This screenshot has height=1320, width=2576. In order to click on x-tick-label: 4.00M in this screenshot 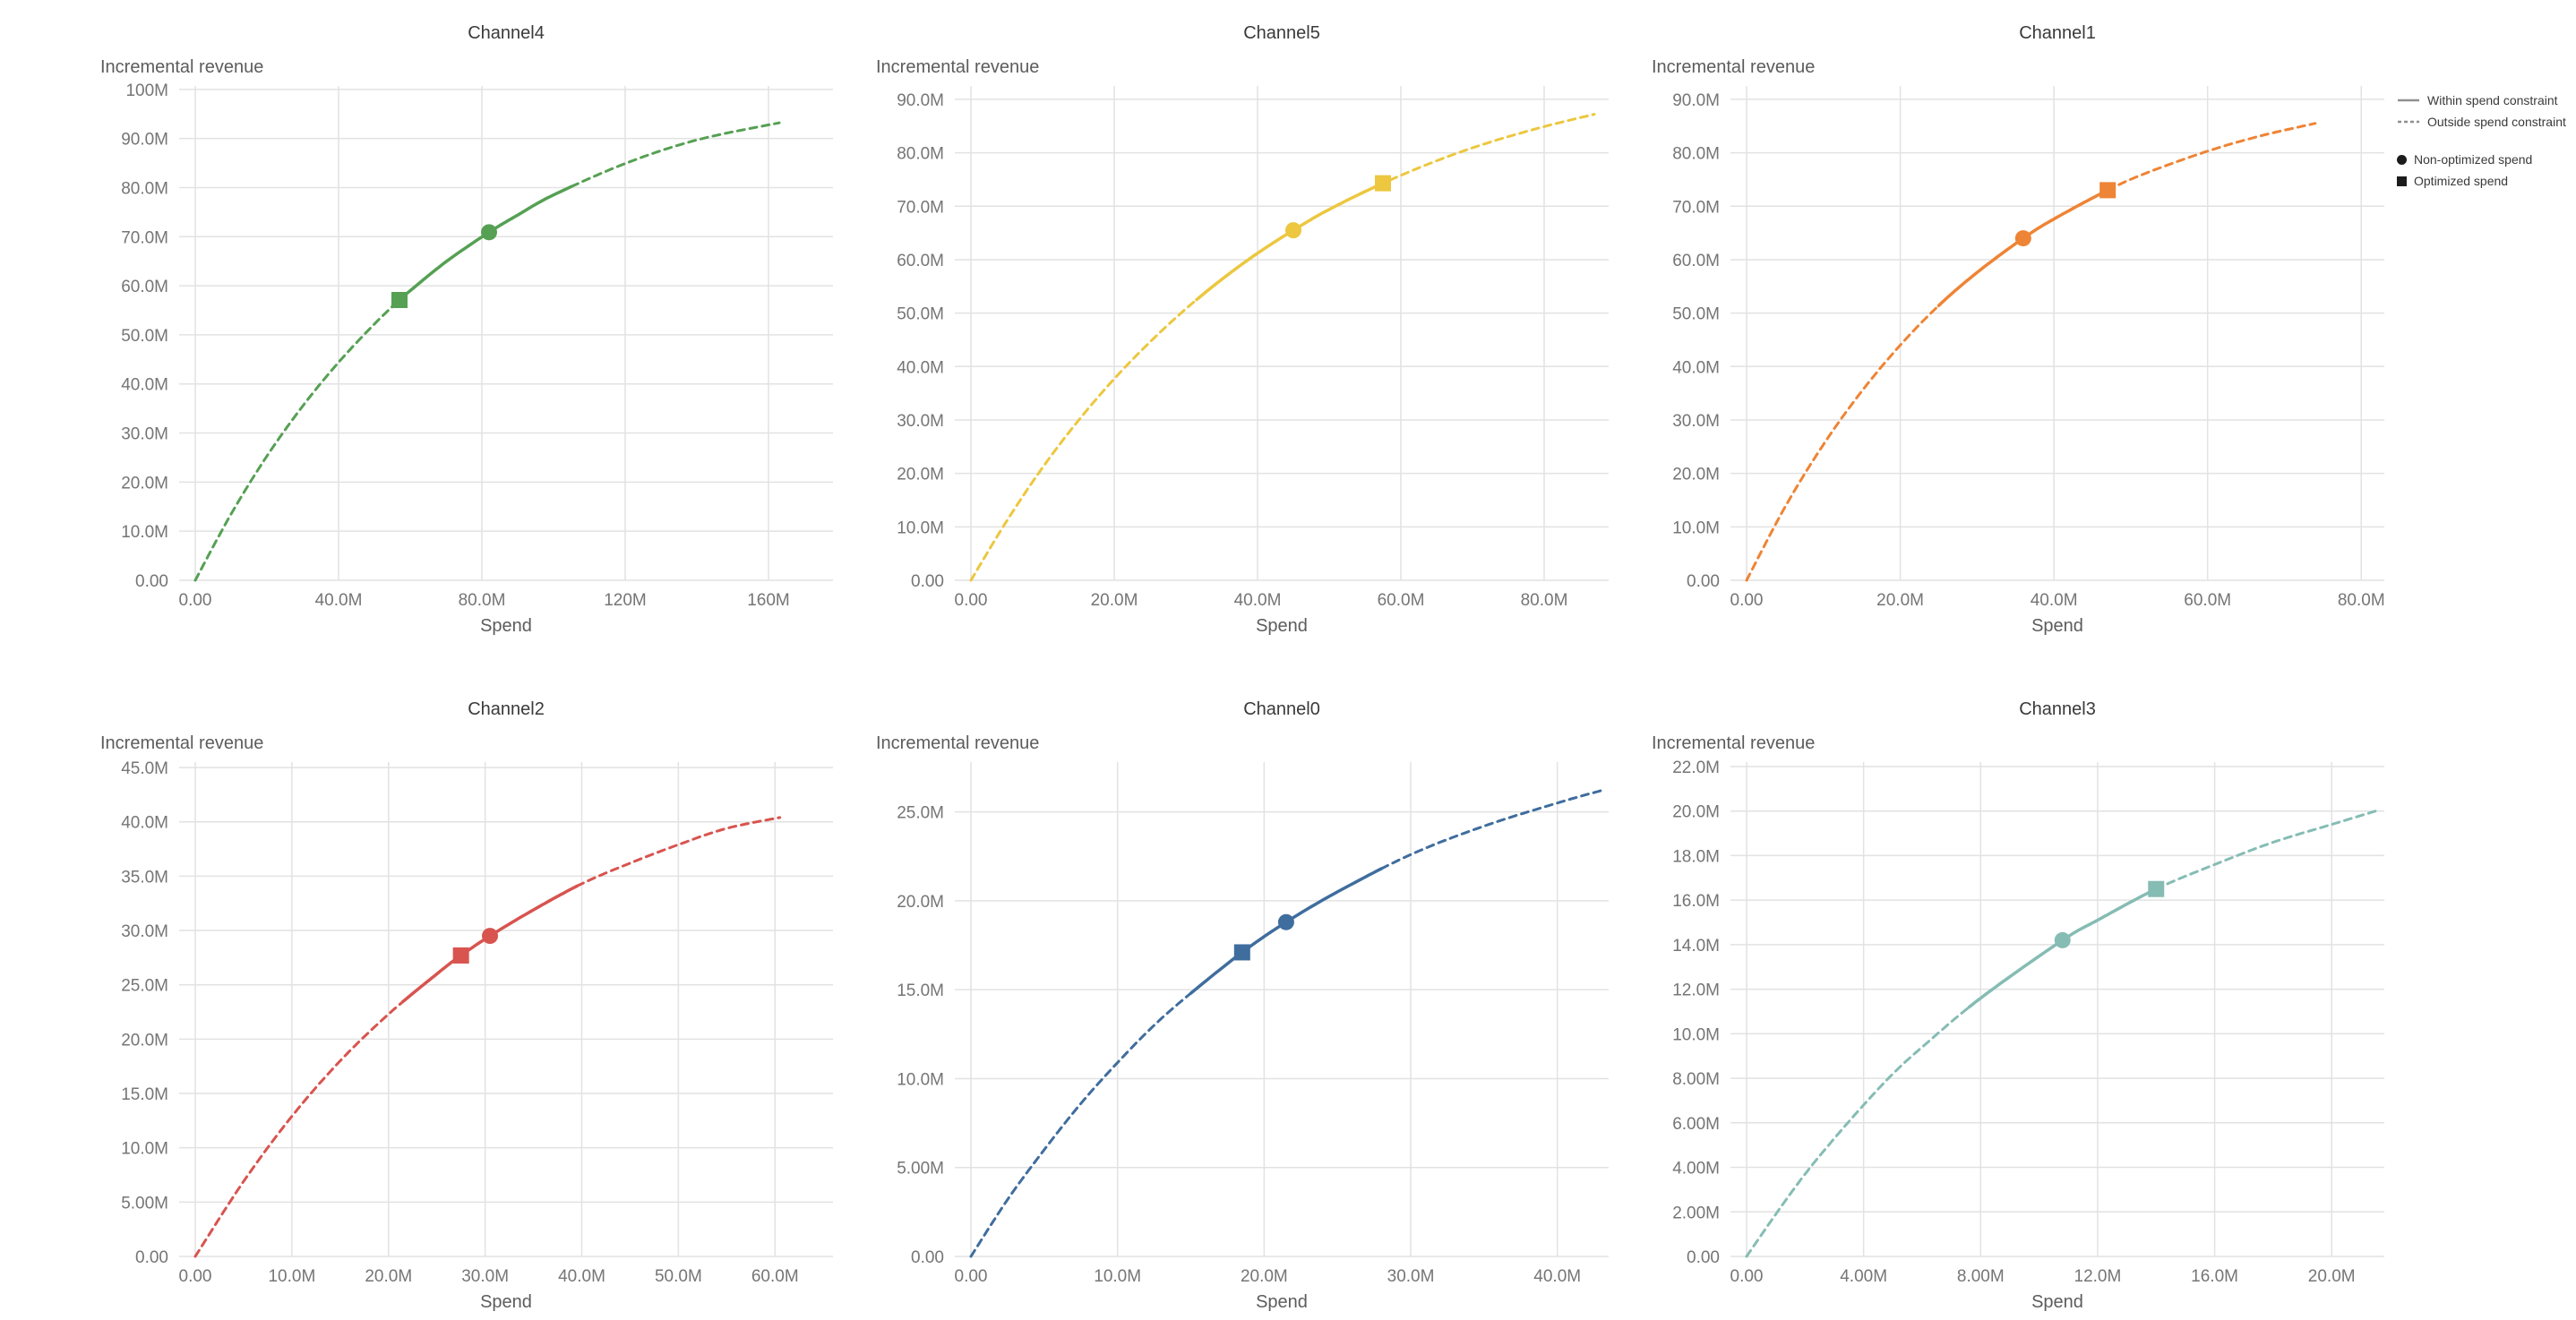, I will do `click(1863, 1276)`.